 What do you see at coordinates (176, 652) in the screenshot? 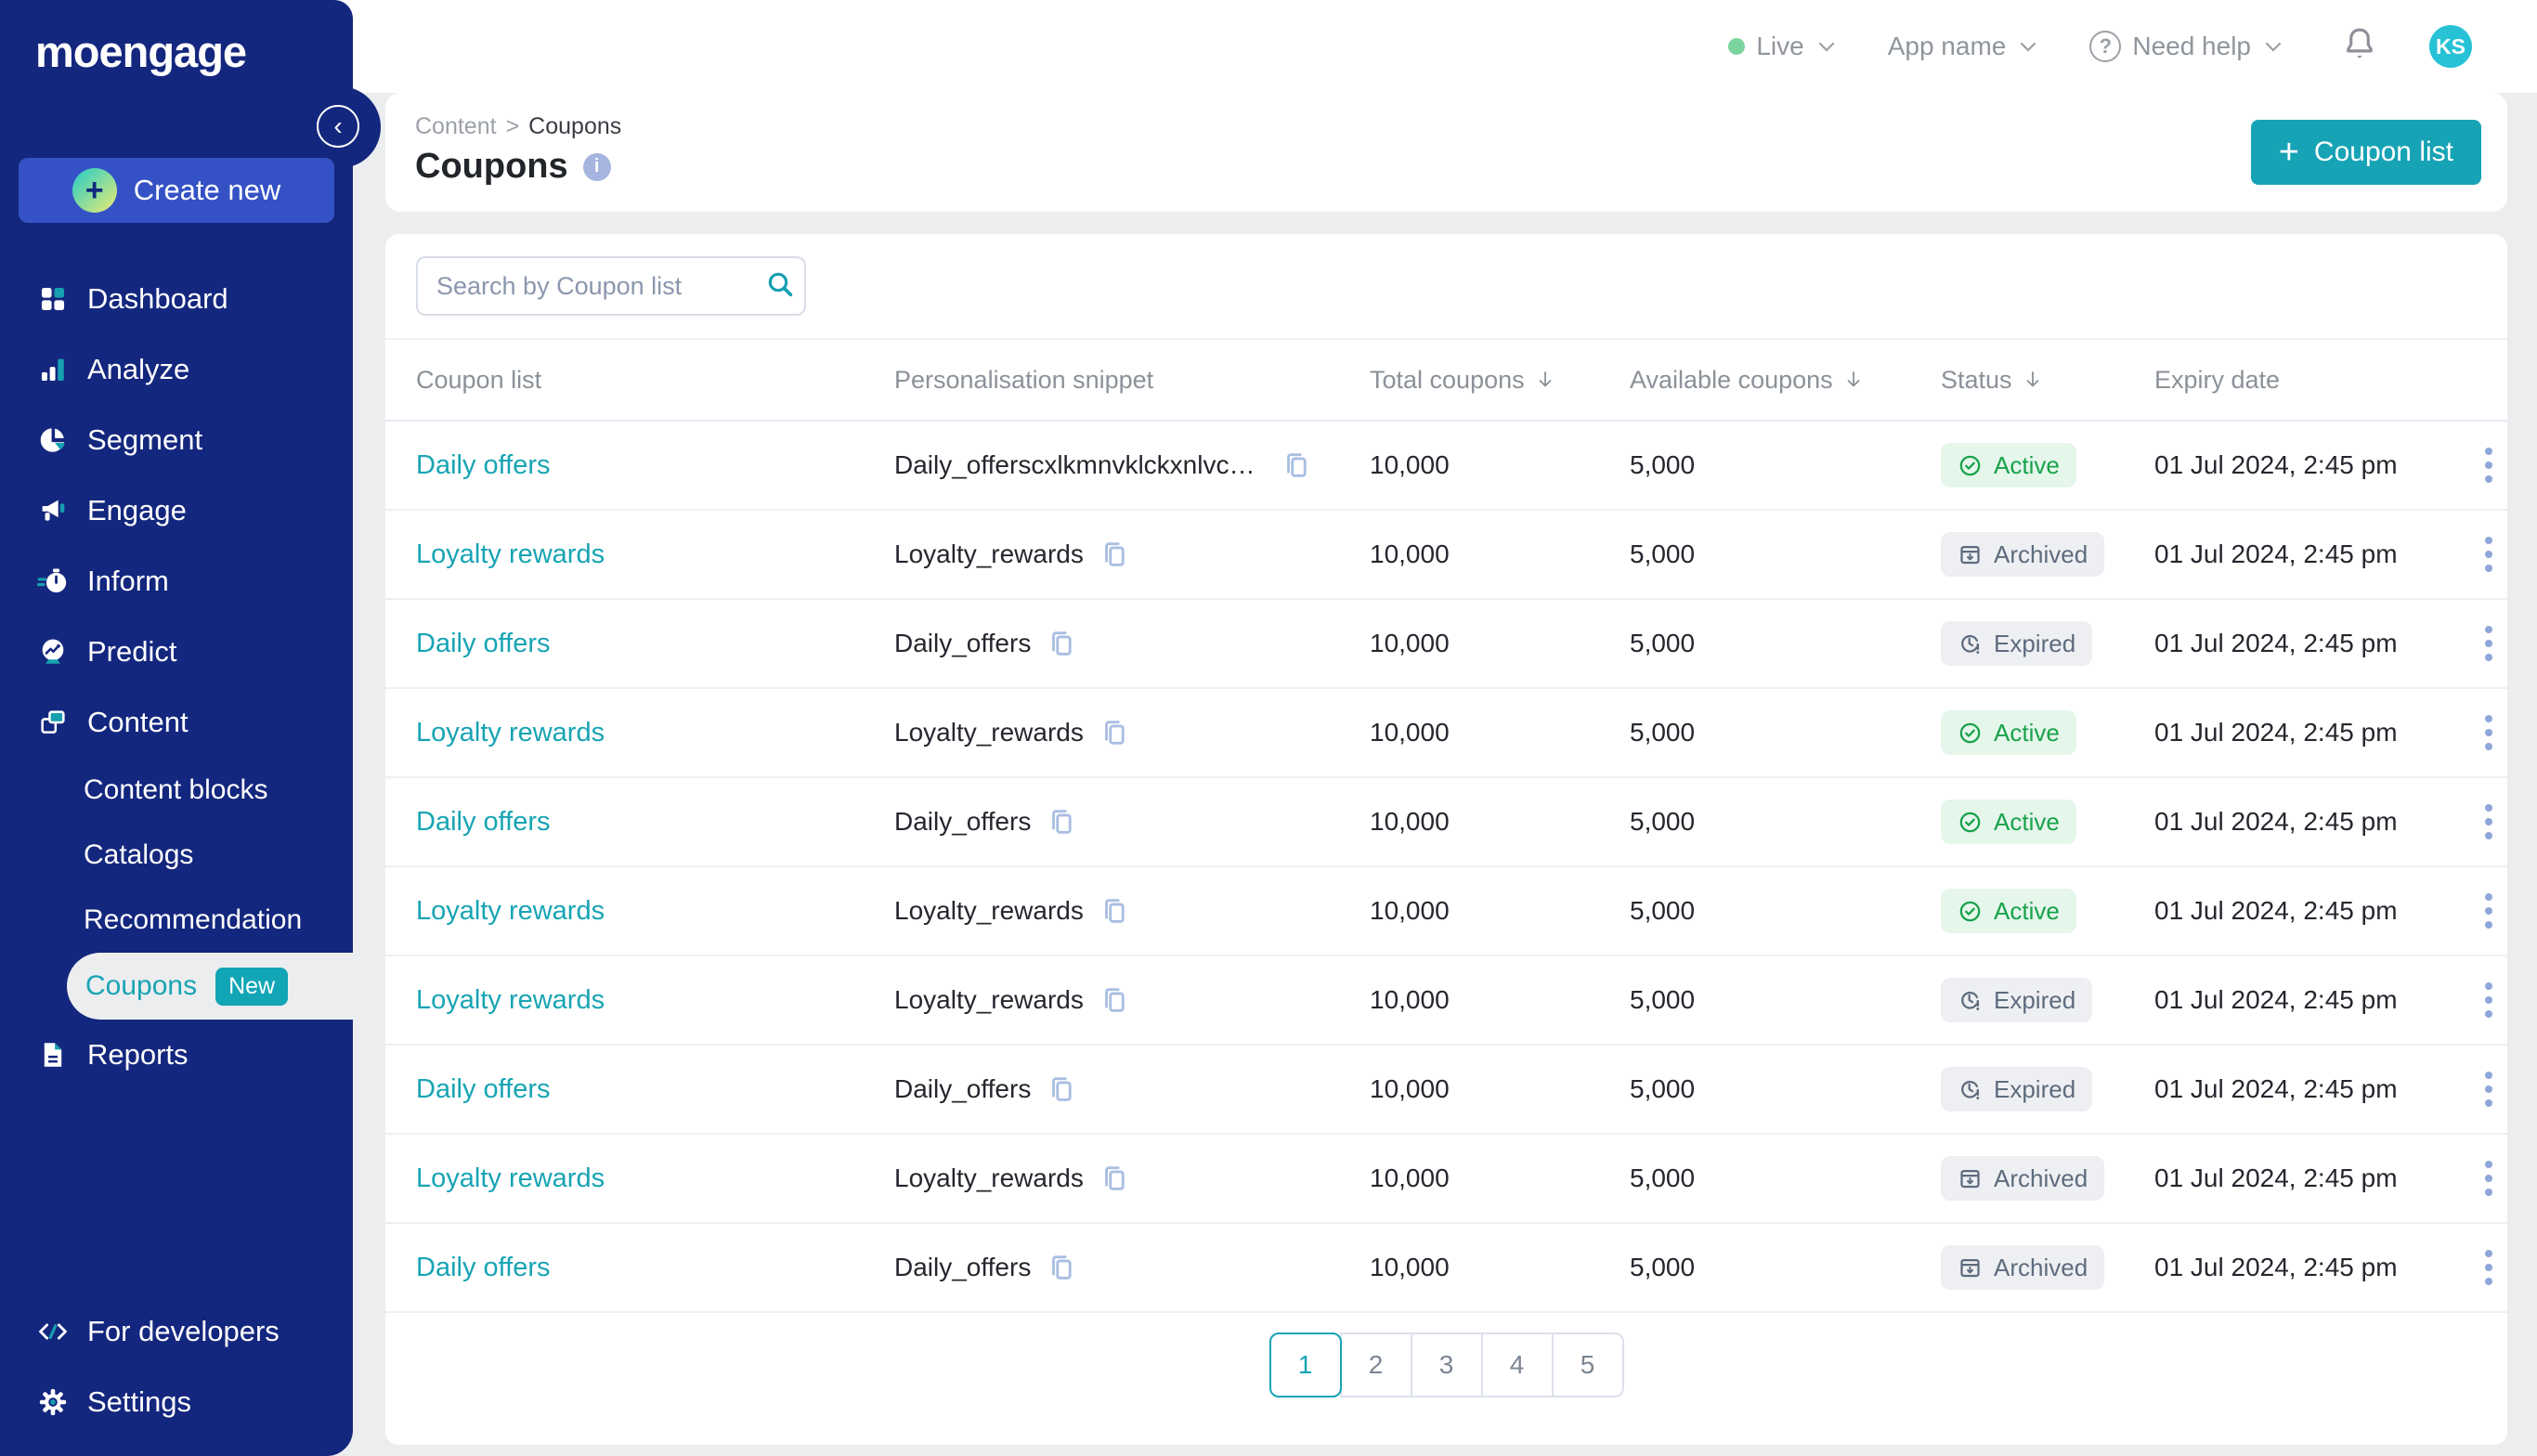
I see `sidebar-item-predict: Predict` at bounding box center [176, 652].